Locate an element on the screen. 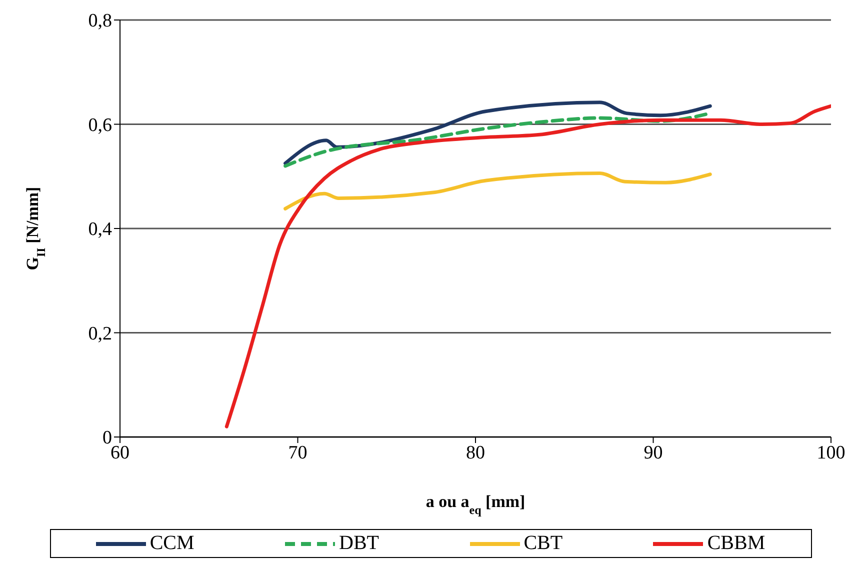 This screenshot has height=562, width=853. legend-label: DBT is located at coordinates (359, 543).